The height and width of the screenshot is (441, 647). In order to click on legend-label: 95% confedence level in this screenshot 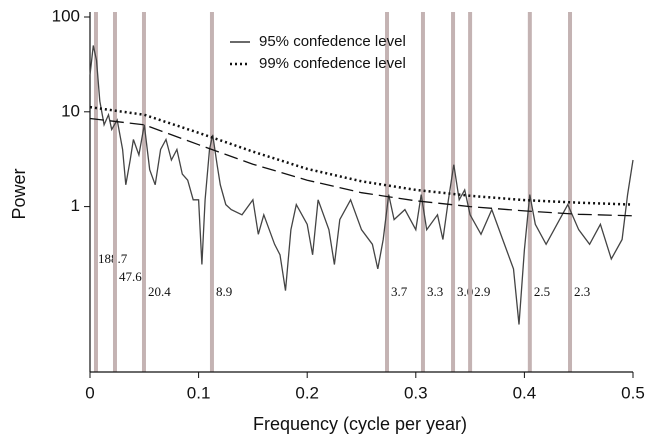, I will do `click(332, 41)`.